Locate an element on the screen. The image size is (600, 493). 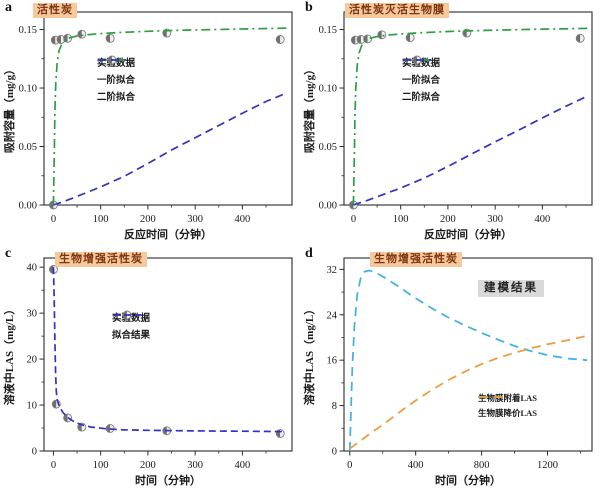
legend-label: 生物膜附着LAS is located at coordinates (508, 398).